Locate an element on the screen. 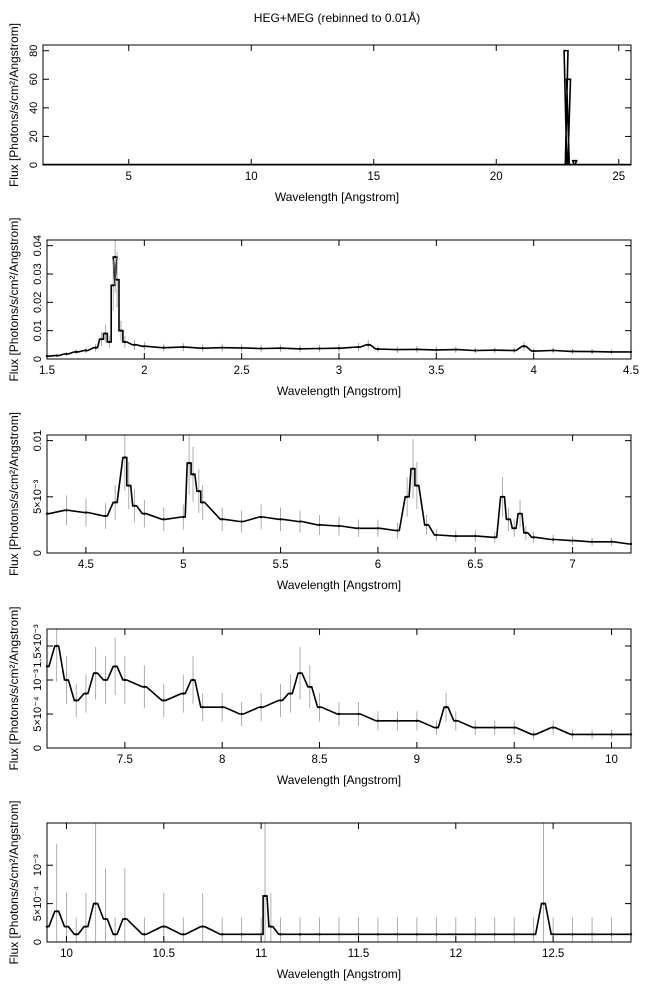 The image size is (650, 991). x-tick-label: 4 is located at coordinates (533, 371).